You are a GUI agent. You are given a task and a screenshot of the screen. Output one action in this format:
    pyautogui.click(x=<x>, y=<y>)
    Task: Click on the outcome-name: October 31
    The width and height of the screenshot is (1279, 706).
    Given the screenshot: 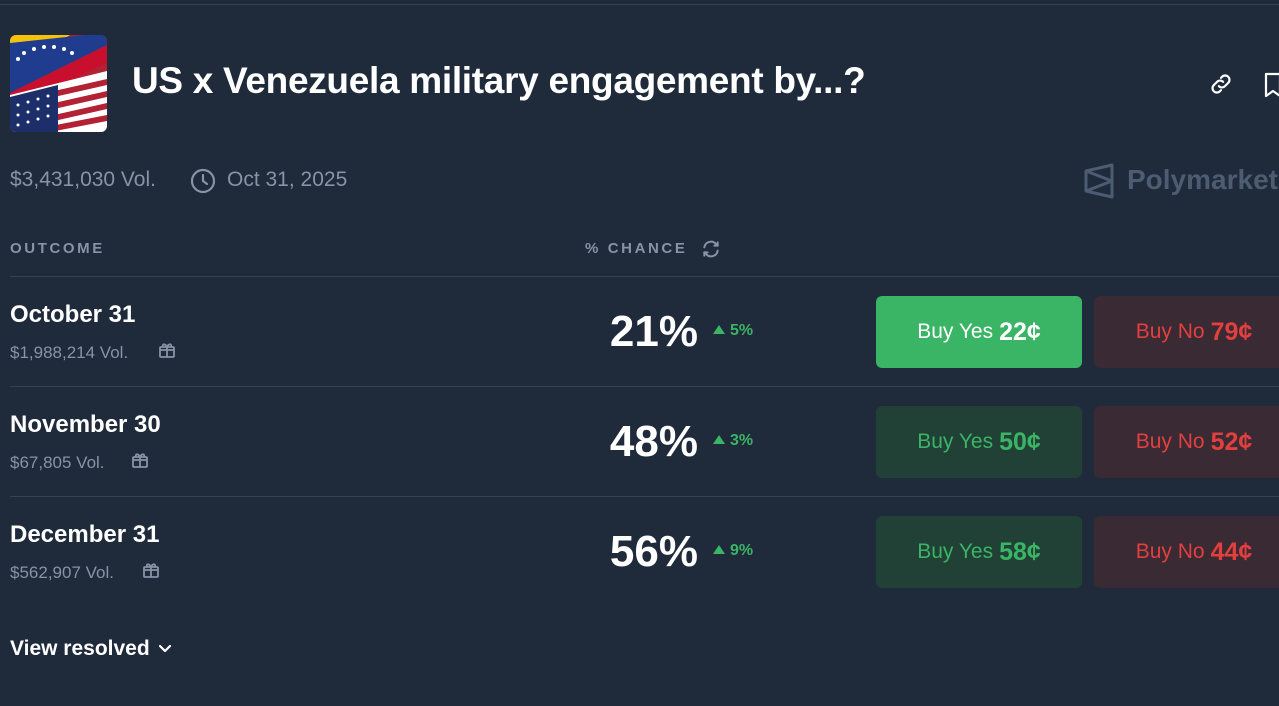 What is the action you would take?
    pyautogui.click(x=73, y=314)
    